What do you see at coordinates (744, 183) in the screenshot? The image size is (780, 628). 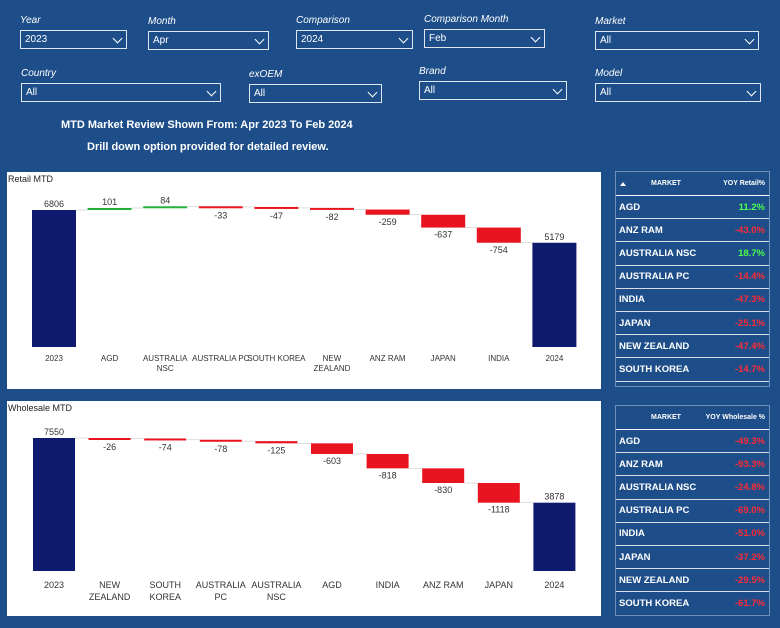 I see `column-header-yoy-retail: YOY Retail%` at bounding box center [744, 183].